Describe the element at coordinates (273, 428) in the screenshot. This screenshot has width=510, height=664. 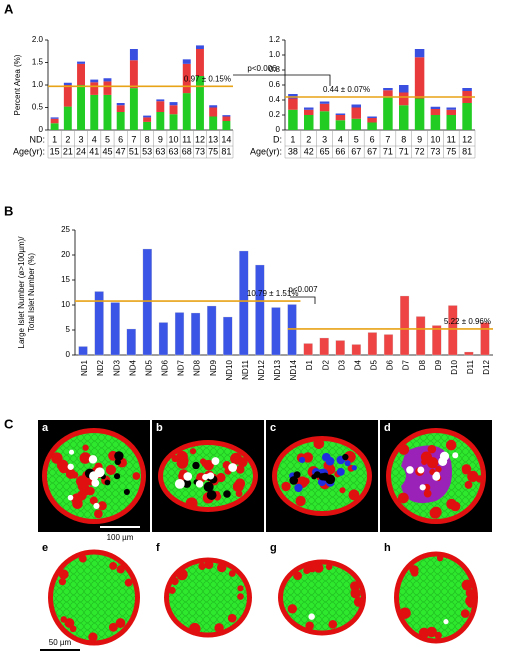
I see `image-label: c` at that location.